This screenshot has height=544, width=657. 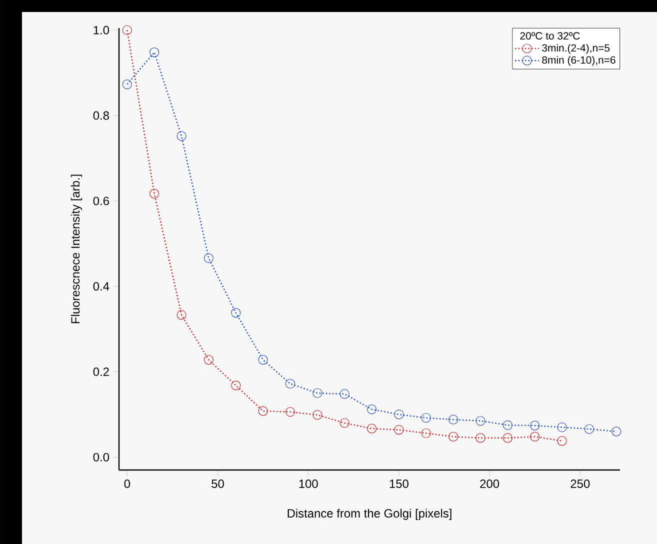 I want to click on x-tick-label: 50, so click(x=218, y=484).